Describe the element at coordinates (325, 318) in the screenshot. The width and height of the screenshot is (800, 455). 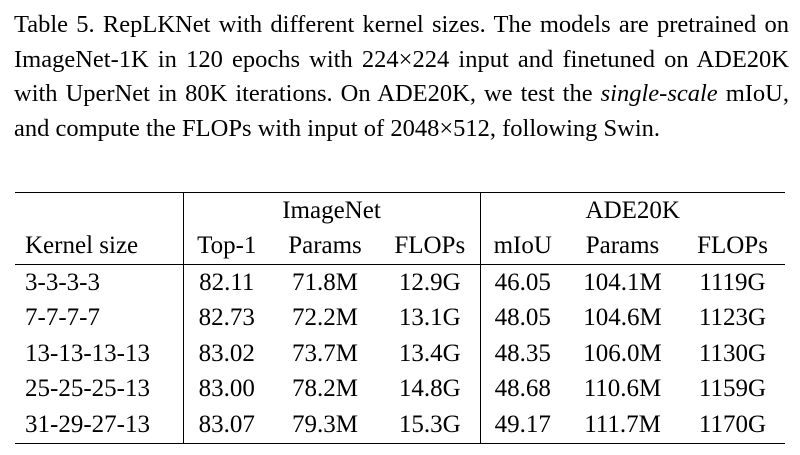
I see `cell: 72.2M` at that location.